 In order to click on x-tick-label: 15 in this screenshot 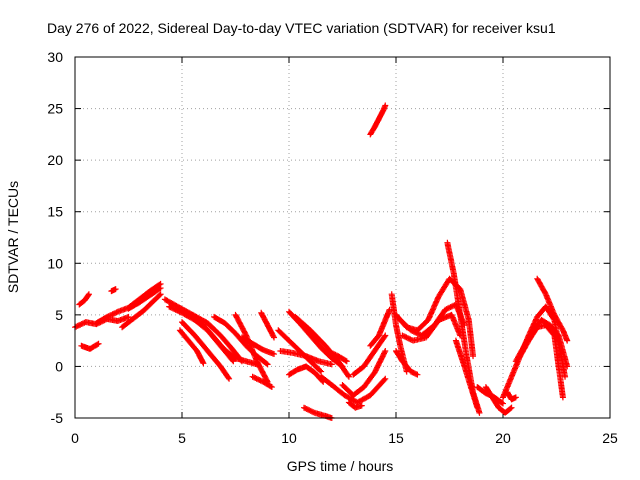, I will do `click(396, 438)`.